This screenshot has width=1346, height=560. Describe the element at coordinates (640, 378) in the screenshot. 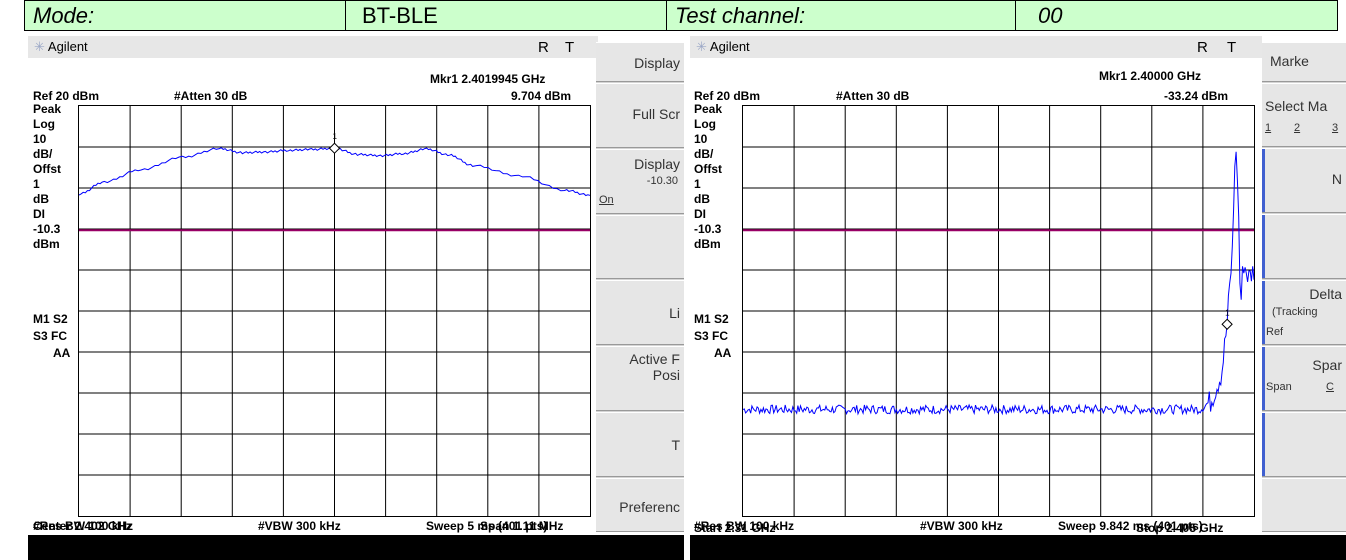

I see `active-function-position-softkey: Active F Posi` at that location.